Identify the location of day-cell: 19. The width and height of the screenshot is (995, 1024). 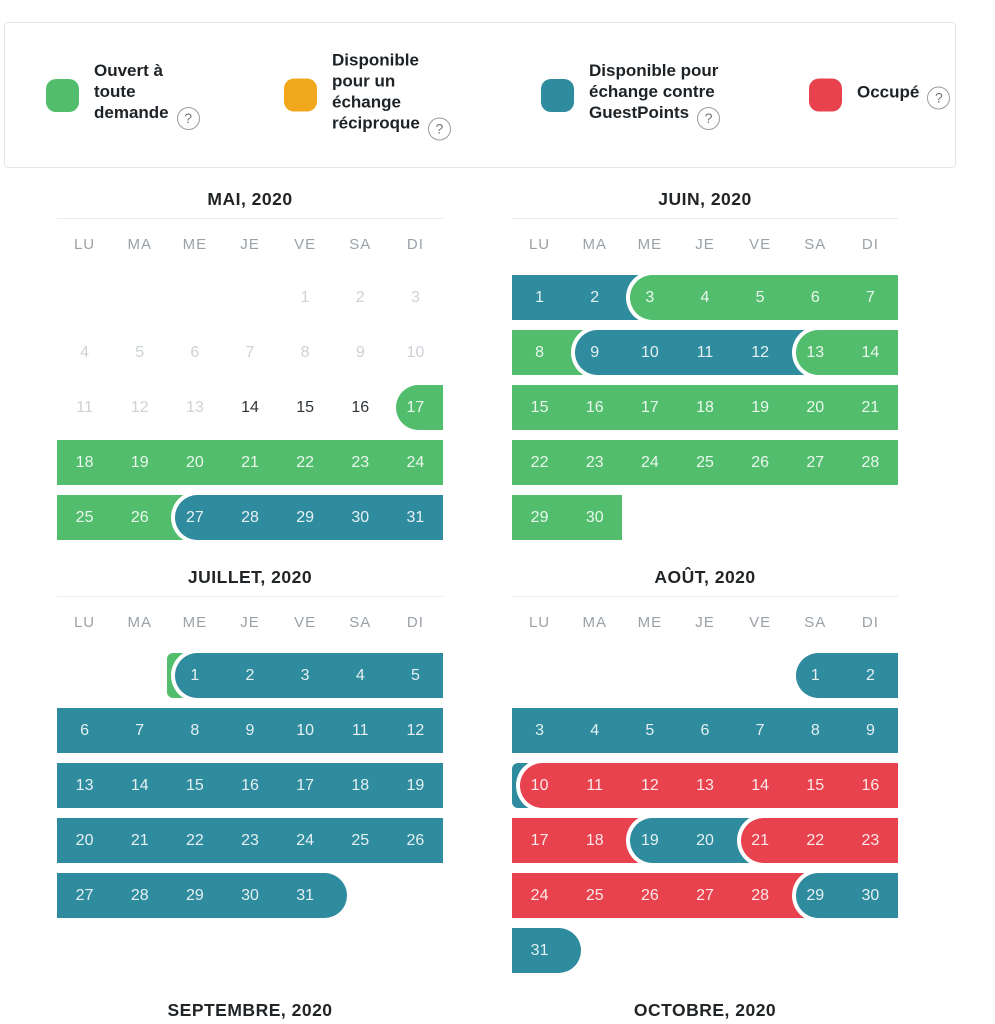
(139, 462).